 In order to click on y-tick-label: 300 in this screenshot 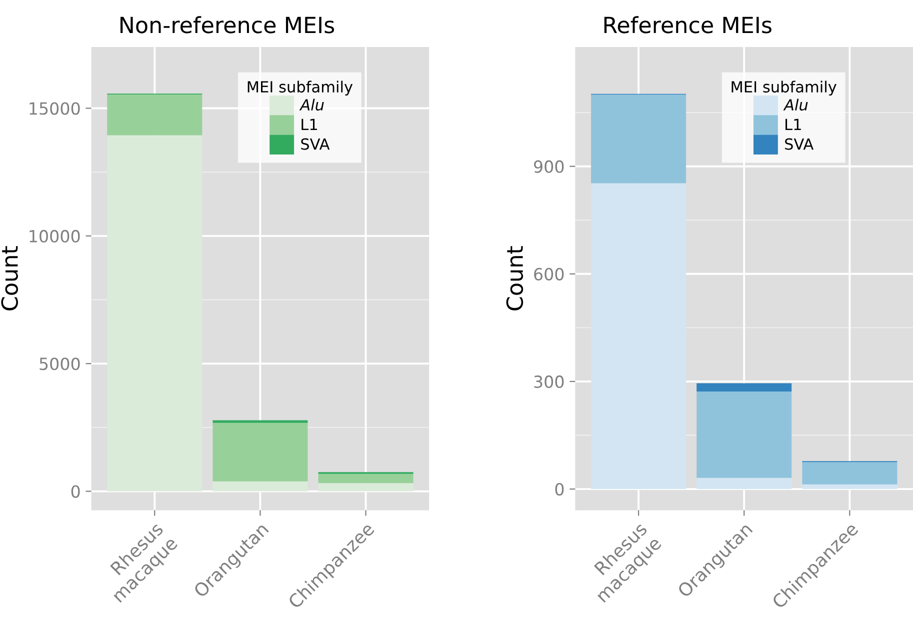, I will do `click(549, 381)`.